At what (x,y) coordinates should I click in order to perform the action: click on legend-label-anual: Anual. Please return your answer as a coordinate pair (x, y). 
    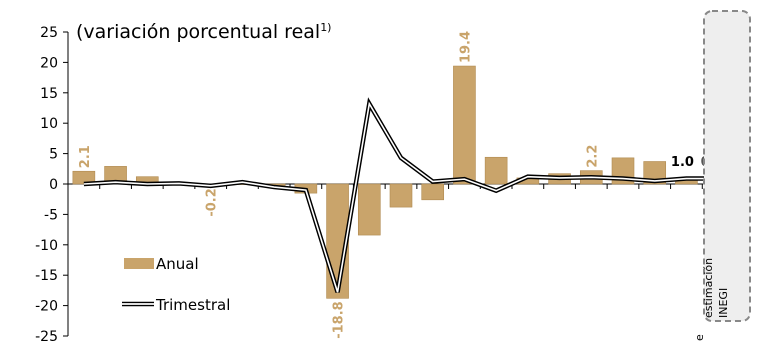
    Looking at the image, I should click on (177, 264).